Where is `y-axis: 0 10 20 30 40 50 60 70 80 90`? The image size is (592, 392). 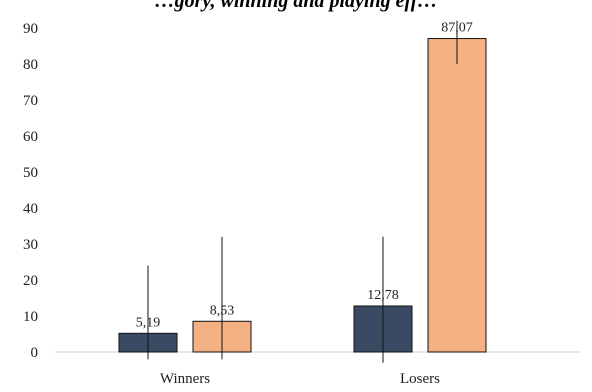
y-axis: 0 10 20 30 40 50 60 70 80 90 is located at coordinates (30, 191).